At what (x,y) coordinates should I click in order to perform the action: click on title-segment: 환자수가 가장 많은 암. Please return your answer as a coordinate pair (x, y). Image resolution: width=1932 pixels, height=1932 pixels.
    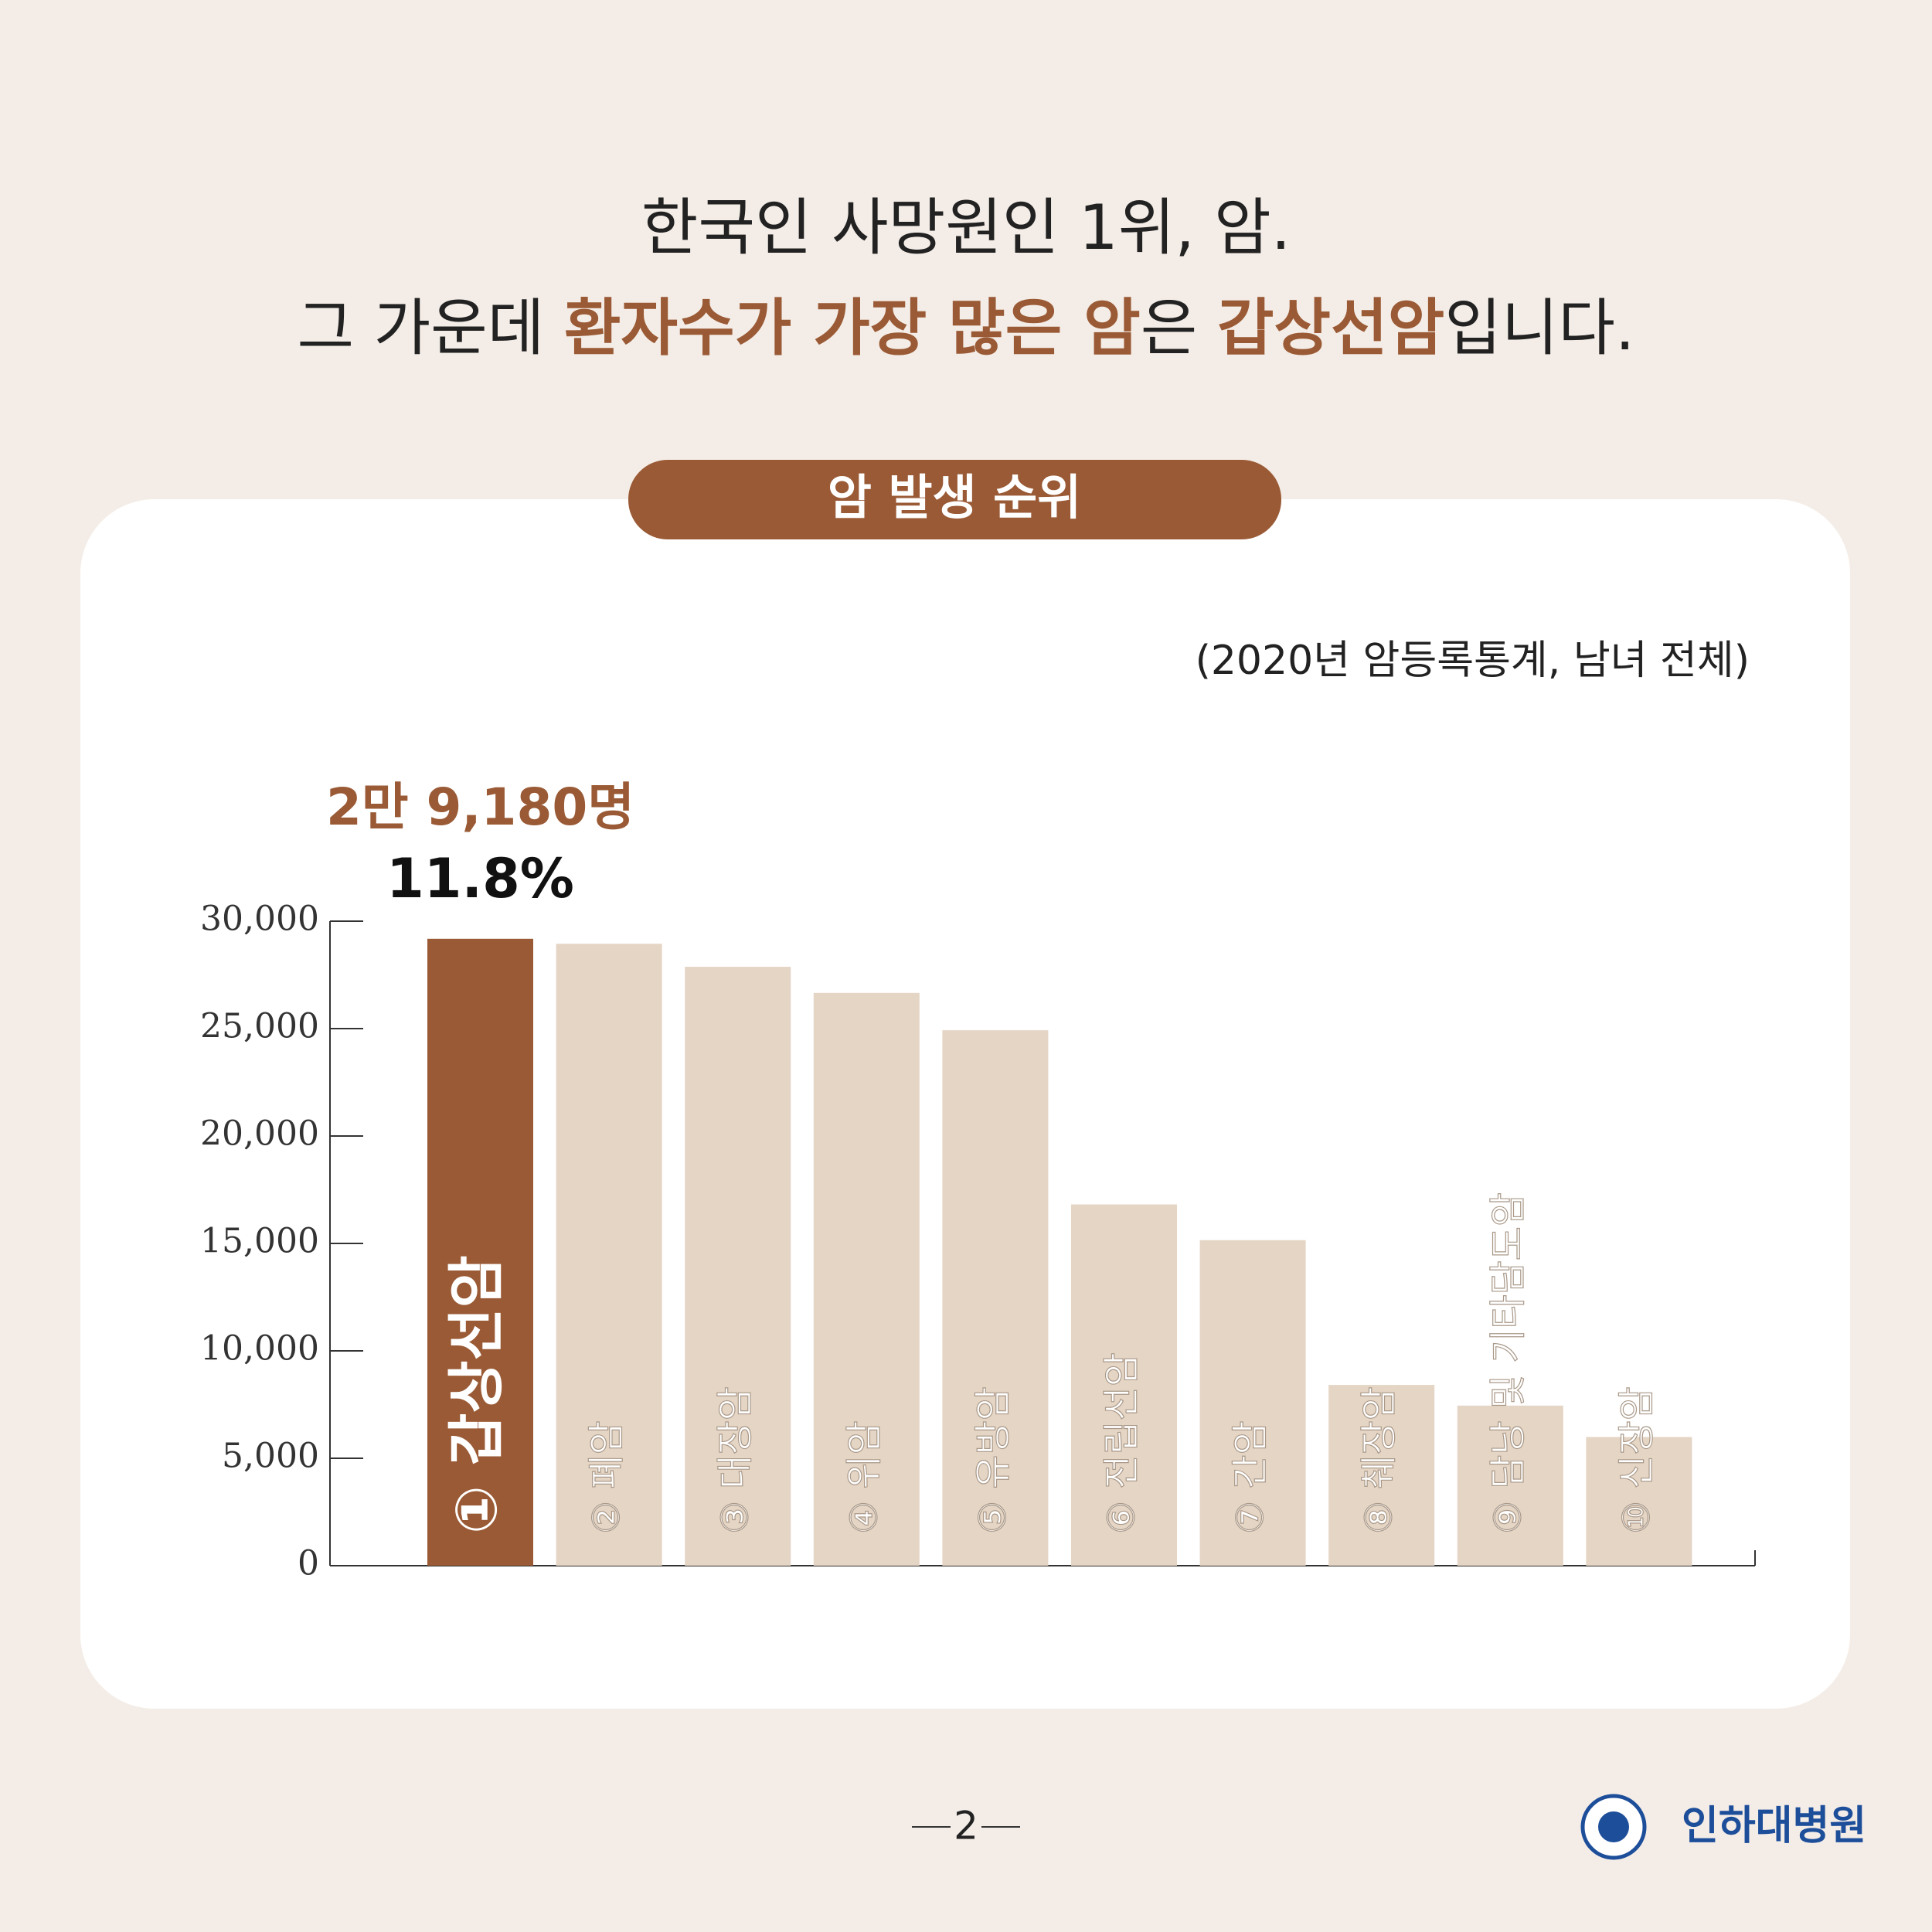
    Looking at the image, I should click on (852, 328).